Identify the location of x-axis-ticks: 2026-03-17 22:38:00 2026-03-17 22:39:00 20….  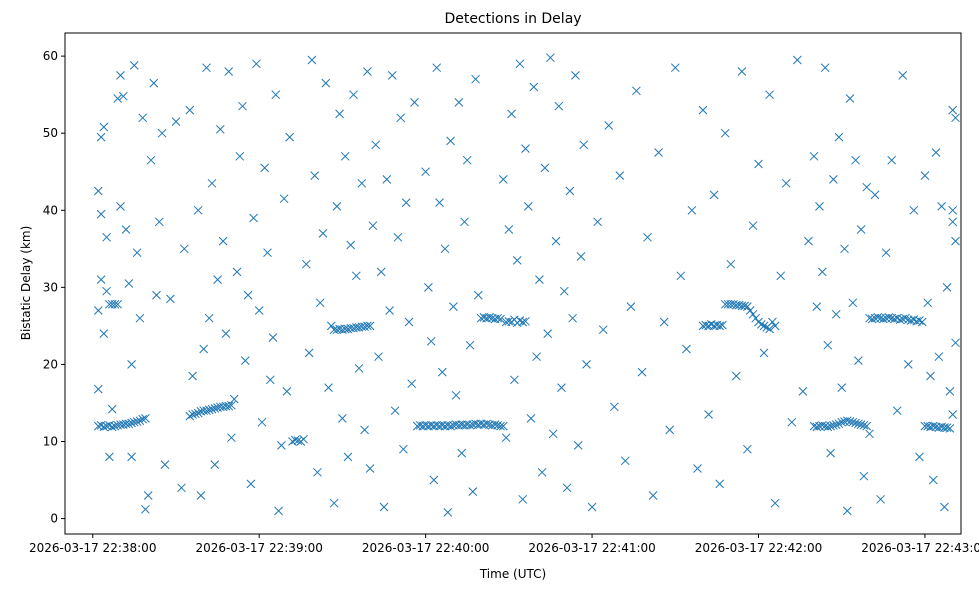
(504, 544).